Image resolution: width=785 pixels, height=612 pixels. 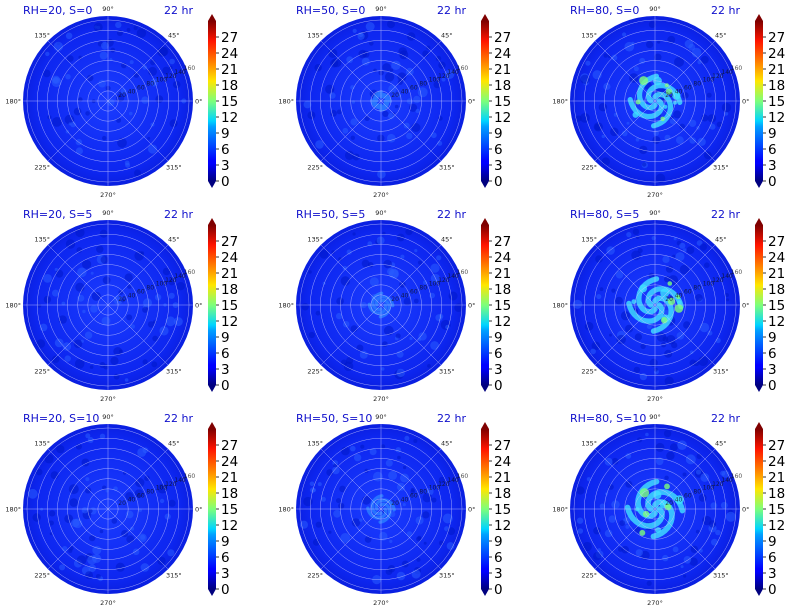 I want to click on angle-tick-label: 135°, so click(x=315, y=444).